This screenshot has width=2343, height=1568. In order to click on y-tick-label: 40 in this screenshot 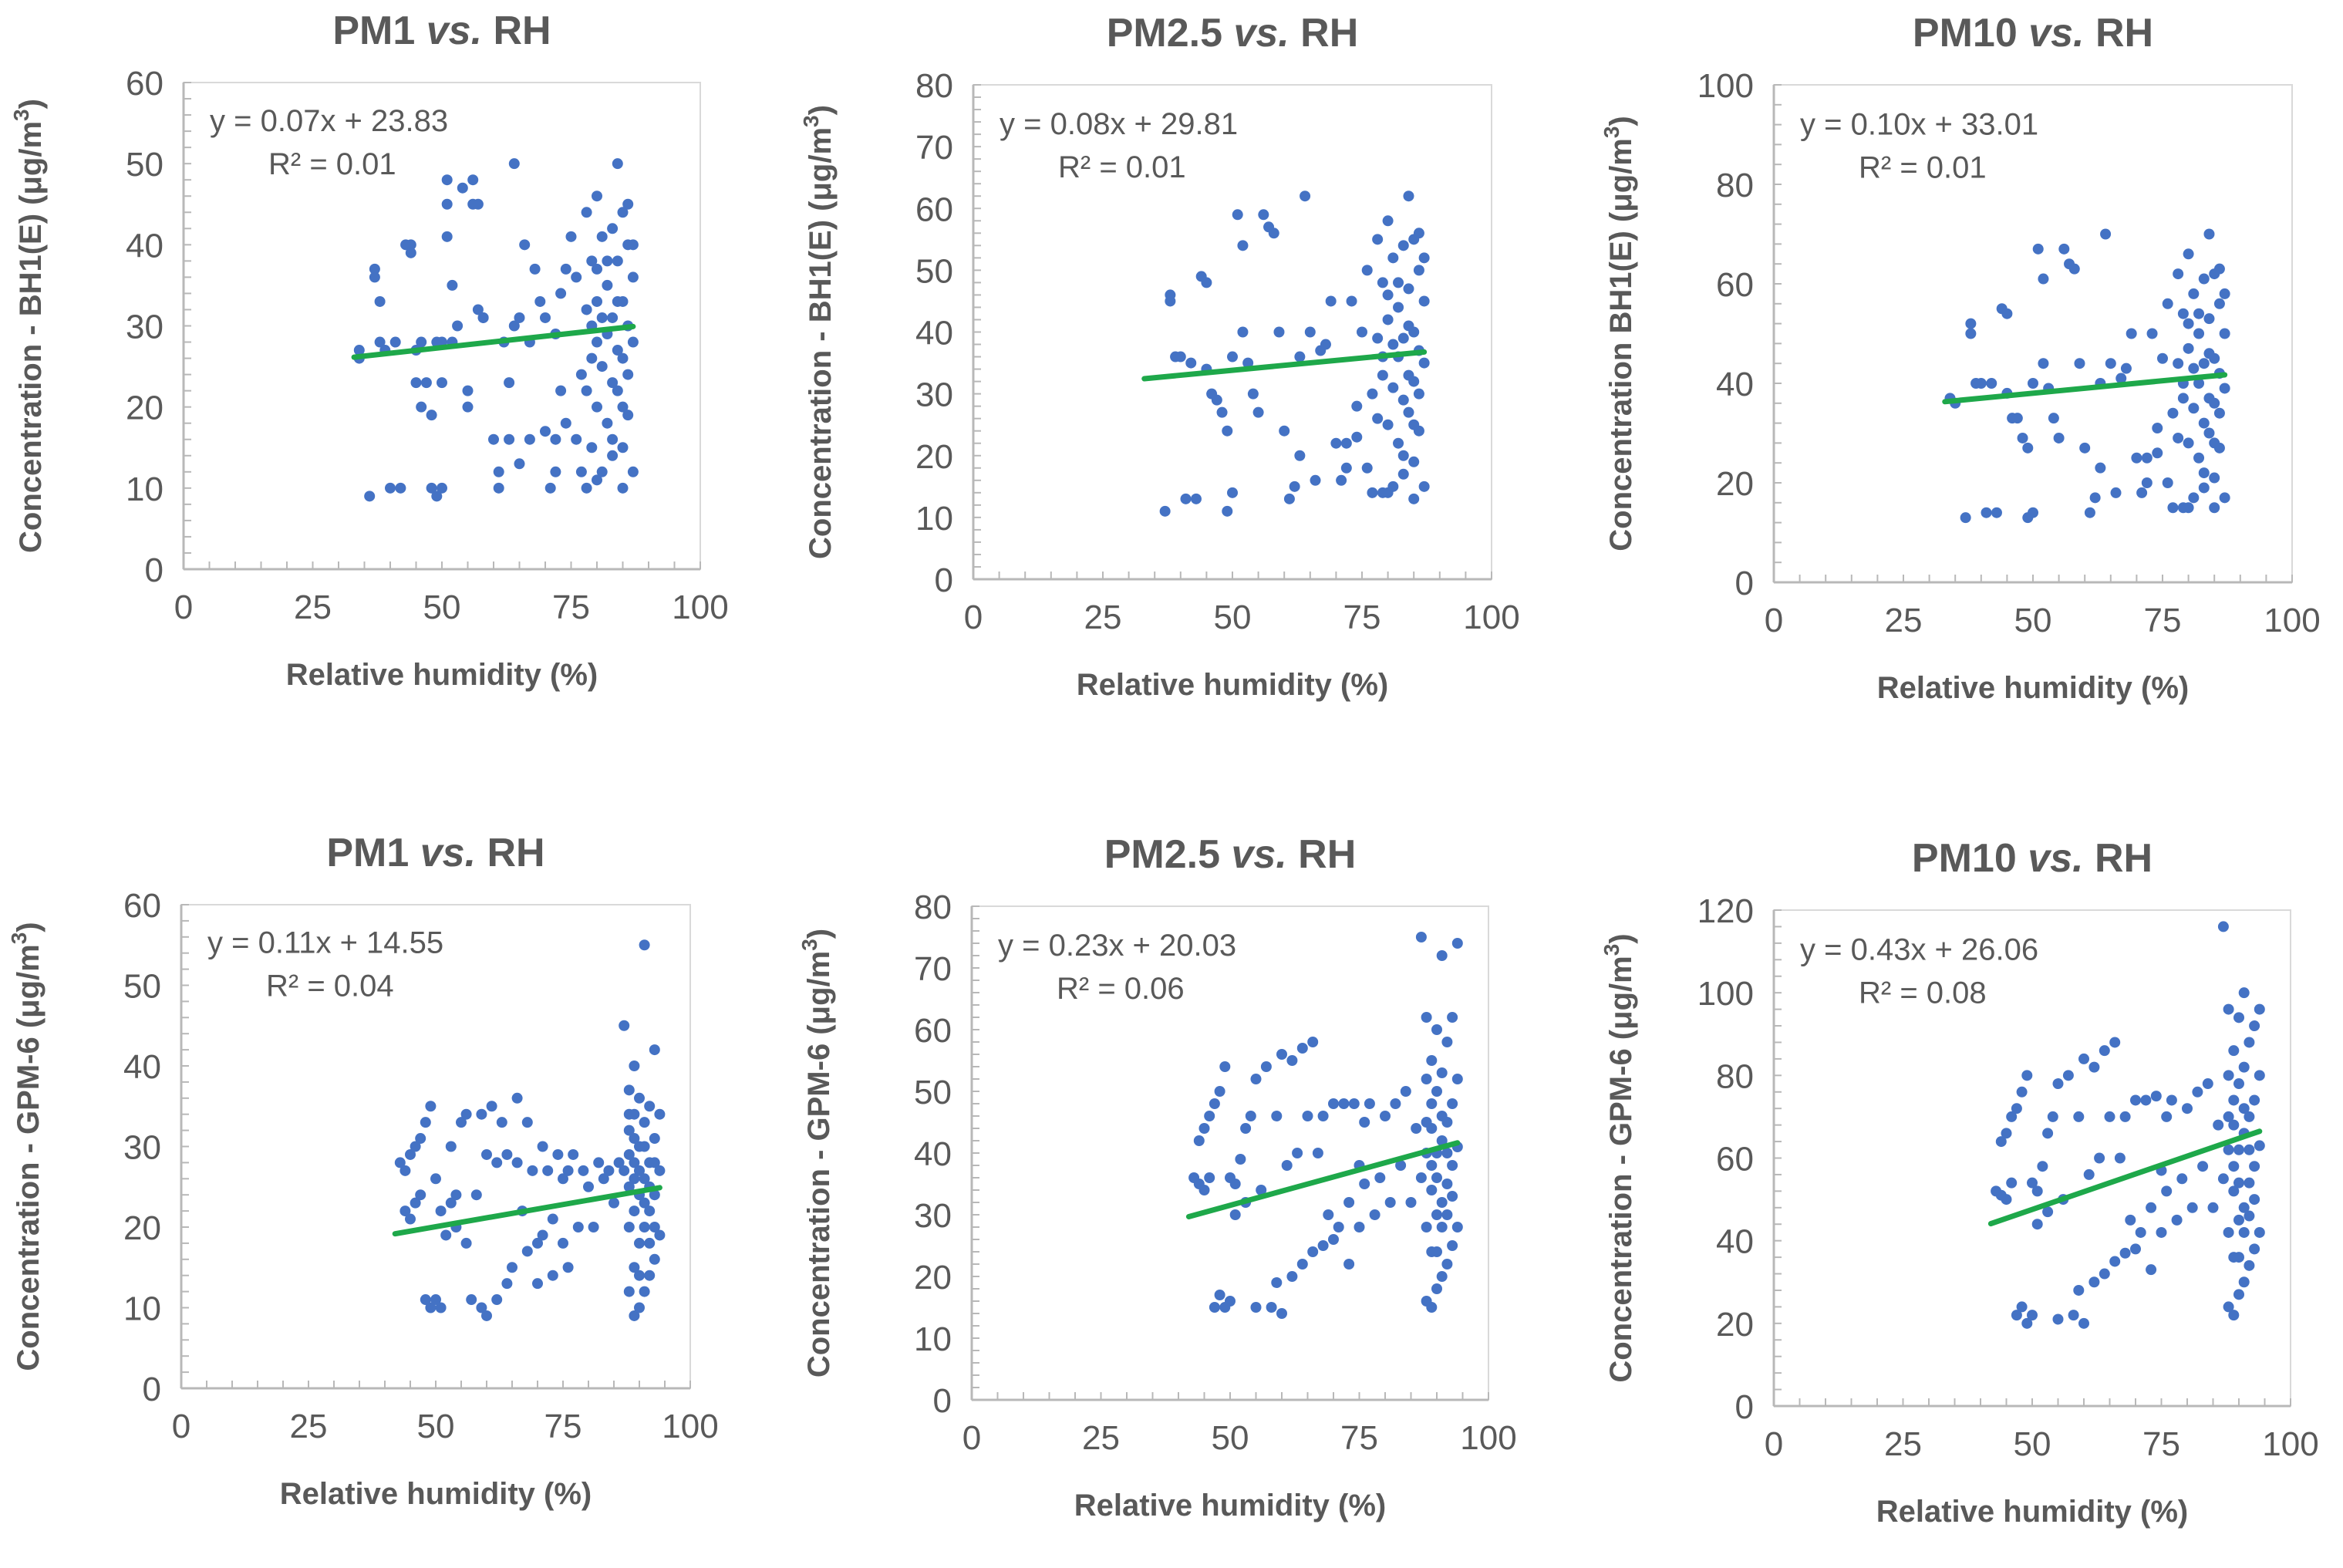, I will do `click(1735, 385)`.